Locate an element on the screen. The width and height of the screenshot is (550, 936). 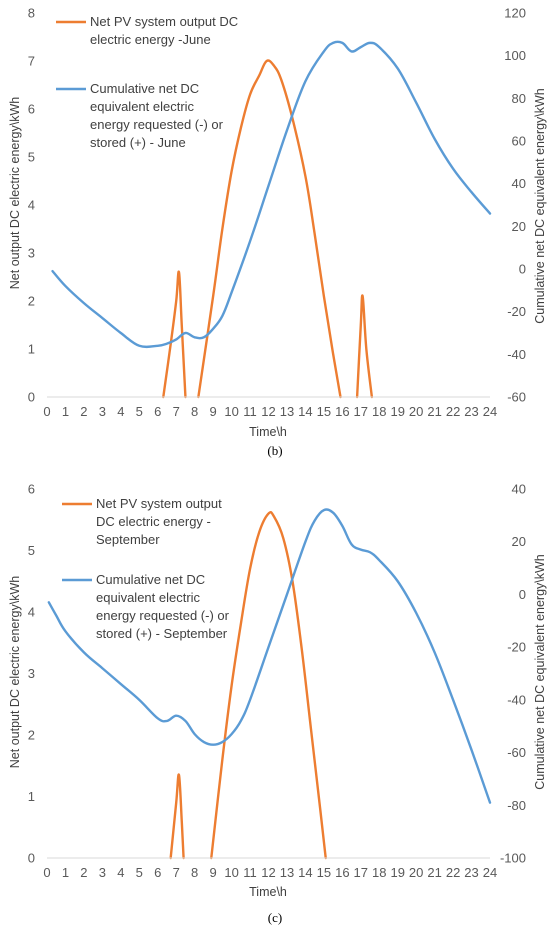
chart-c-x-tick-label: 5 is located at coordinates (139, 872).